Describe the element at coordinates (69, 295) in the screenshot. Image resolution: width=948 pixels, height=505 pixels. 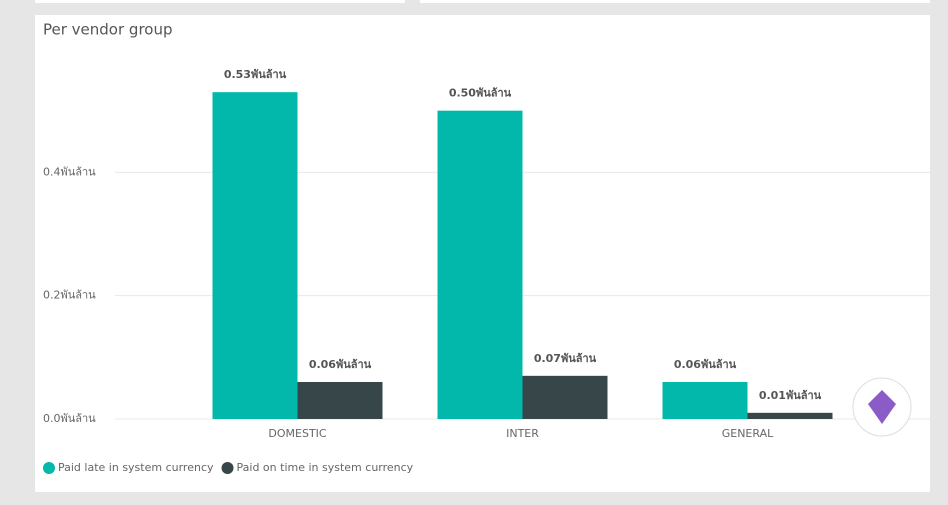
I see `y-tick-label: 0.2พันล้าน` at that location.